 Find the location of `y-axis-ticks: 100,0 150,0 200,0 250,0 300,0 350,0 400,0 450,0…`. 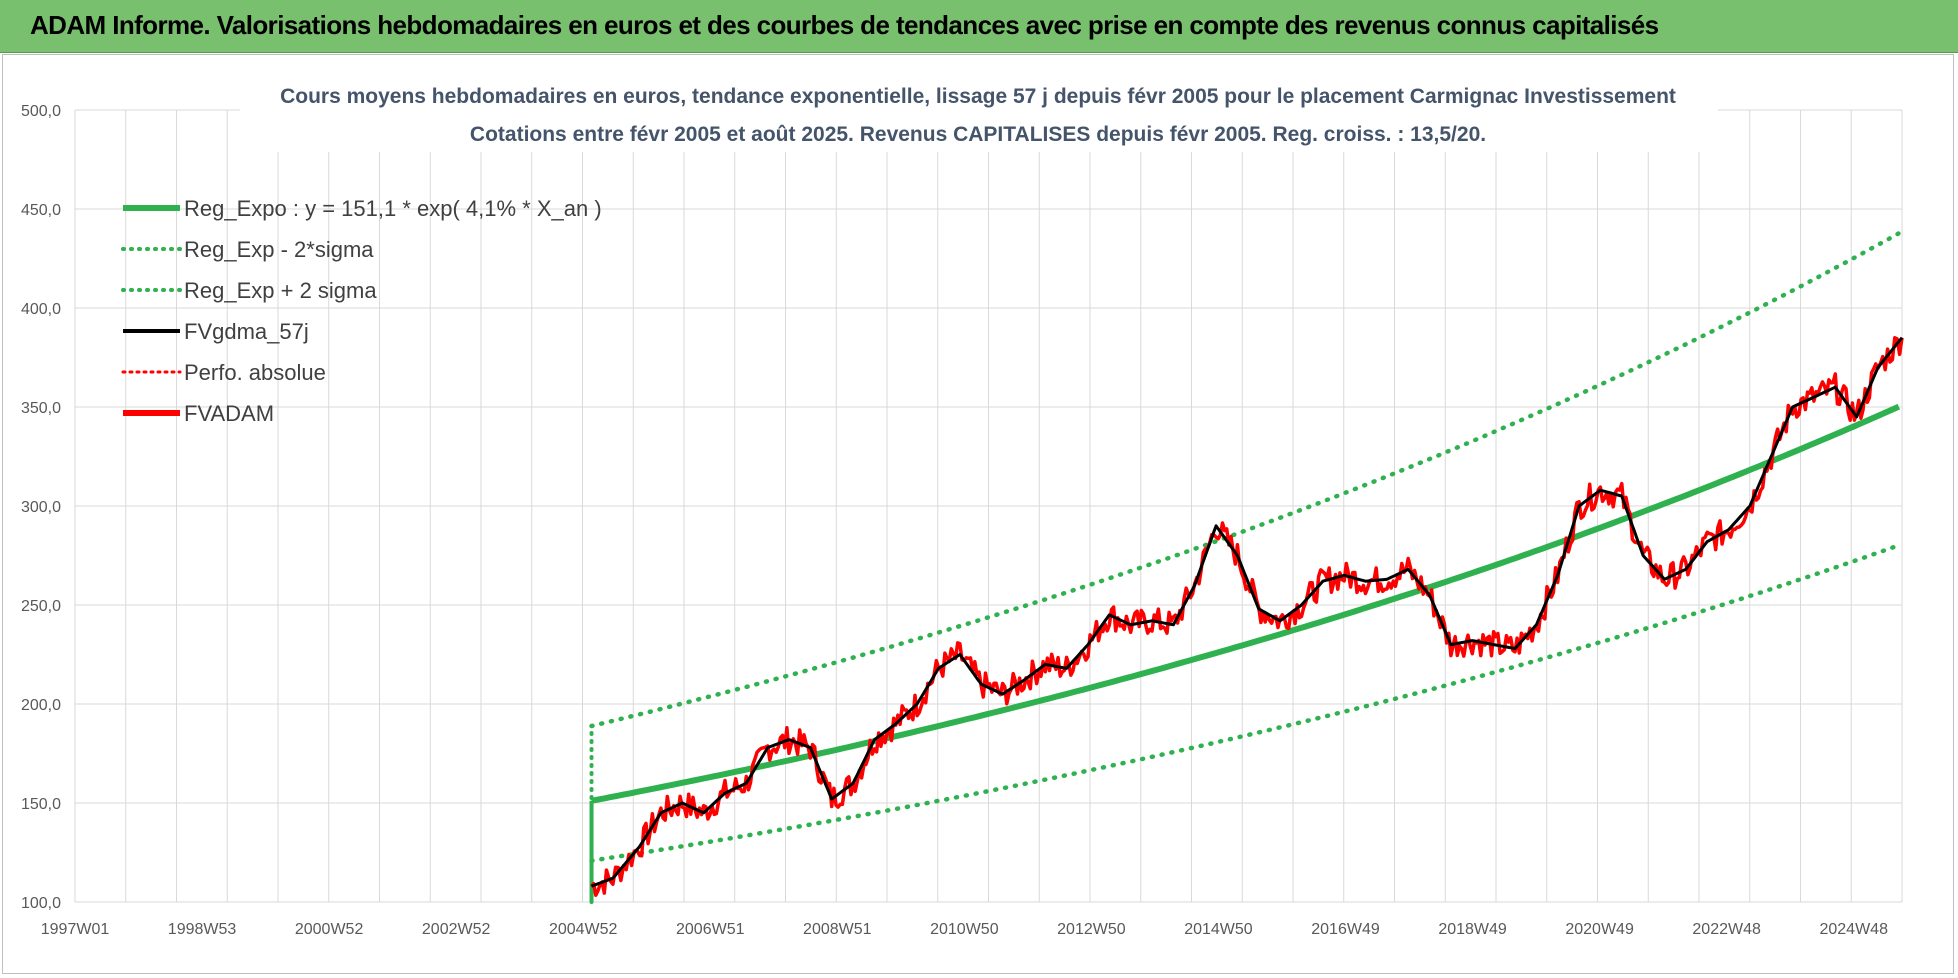

y-axis-ticks: 100,0 150,0 200,0 250,0 300,0 350,0 400,0 450,0… is located at coordinates (41, 507).